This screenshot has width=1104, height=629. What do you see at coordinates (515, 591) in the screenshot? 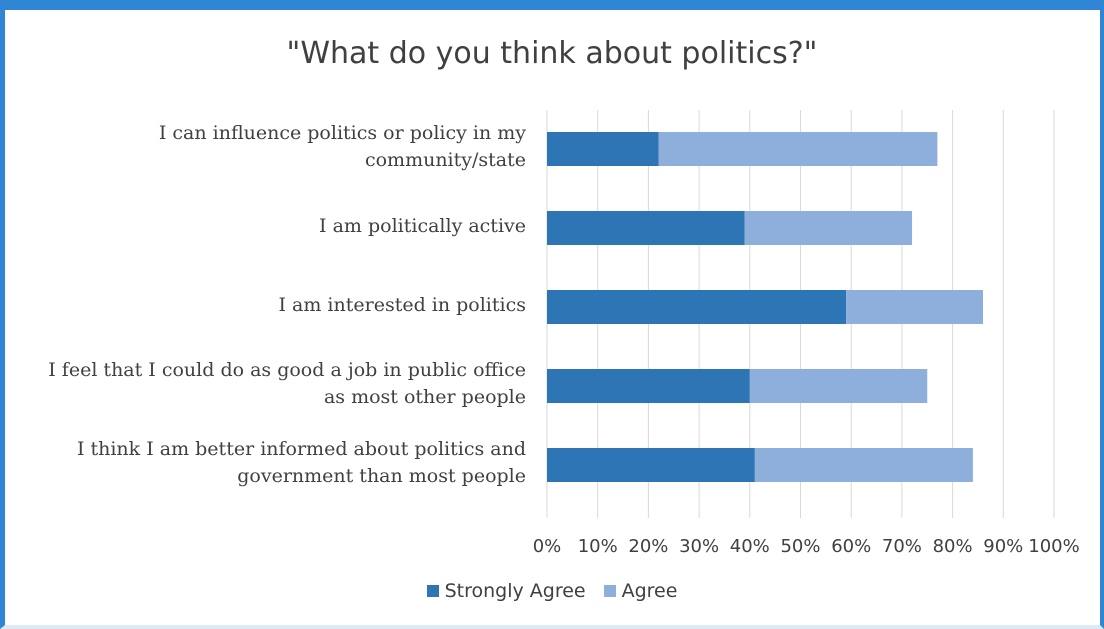
I see `legend-label: Strongly Agree` at bounding box center [515, 591].